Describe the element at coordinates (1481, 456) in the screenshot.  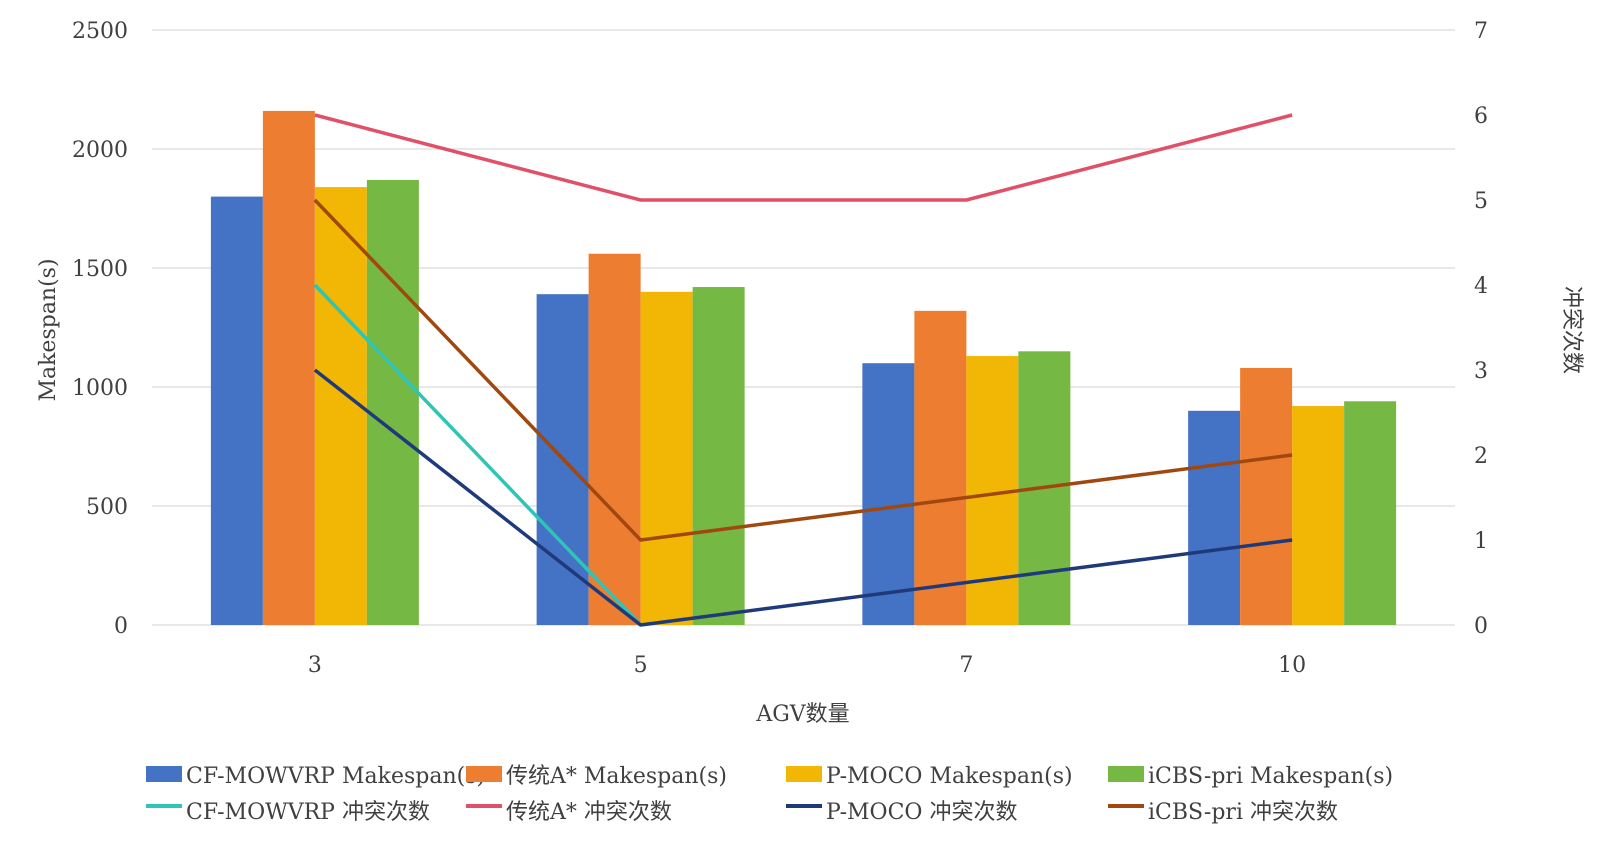
I see `y2-tick-label: 2` at that location.